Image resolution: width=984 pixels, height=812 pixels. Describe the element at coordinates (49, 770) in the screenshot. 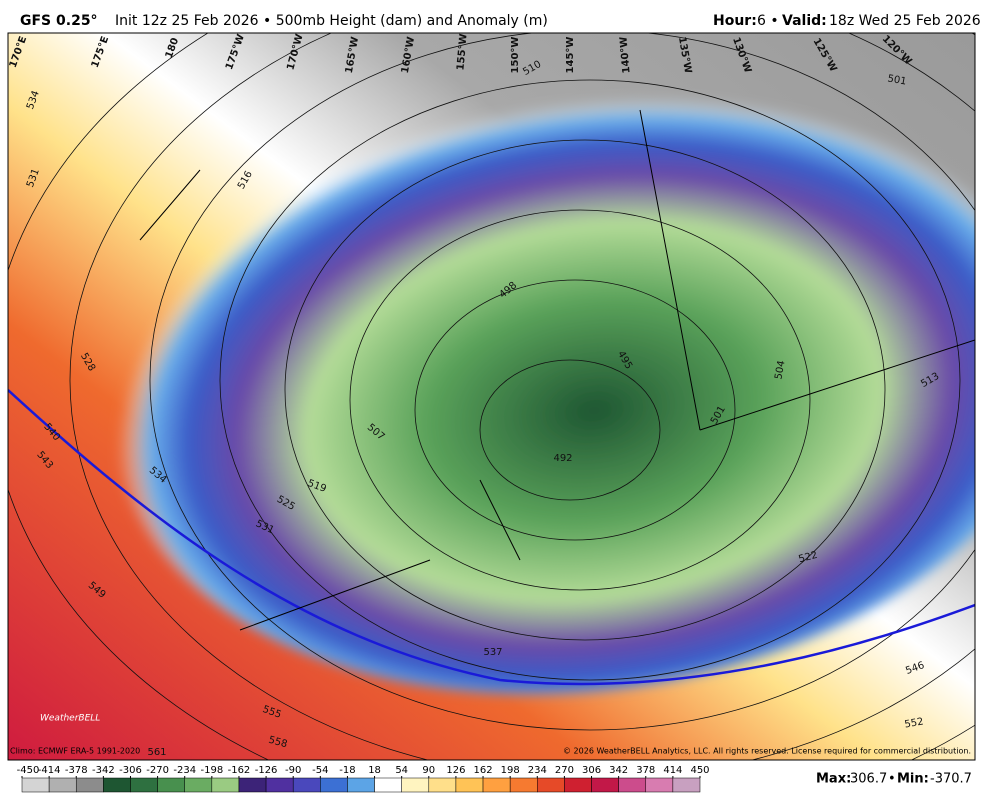

I see `colorbar-tick-label: -414` at that location.